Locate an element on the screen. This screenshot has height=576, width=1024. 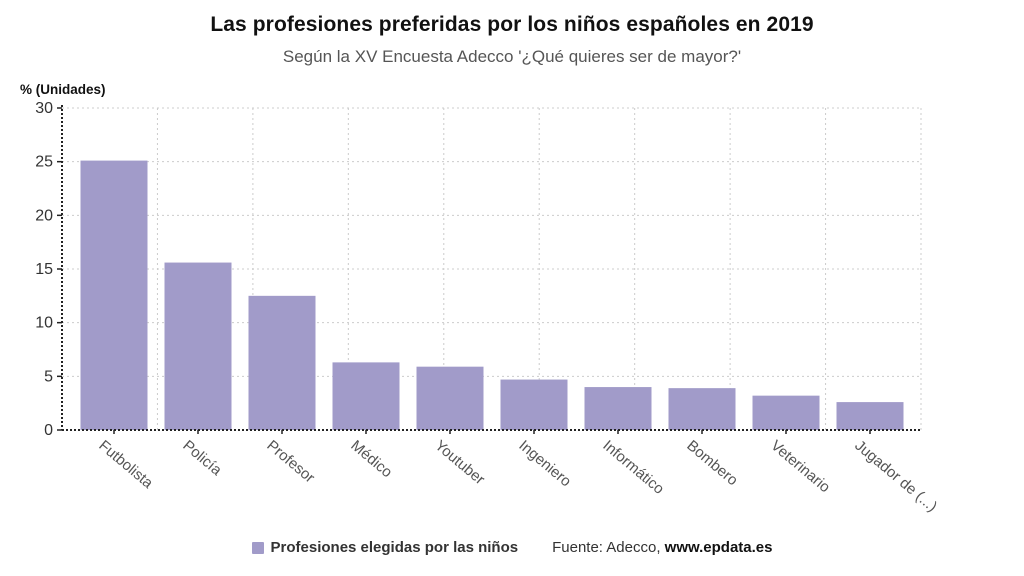
category-label: Bombero is located at coordinates (712, 463).